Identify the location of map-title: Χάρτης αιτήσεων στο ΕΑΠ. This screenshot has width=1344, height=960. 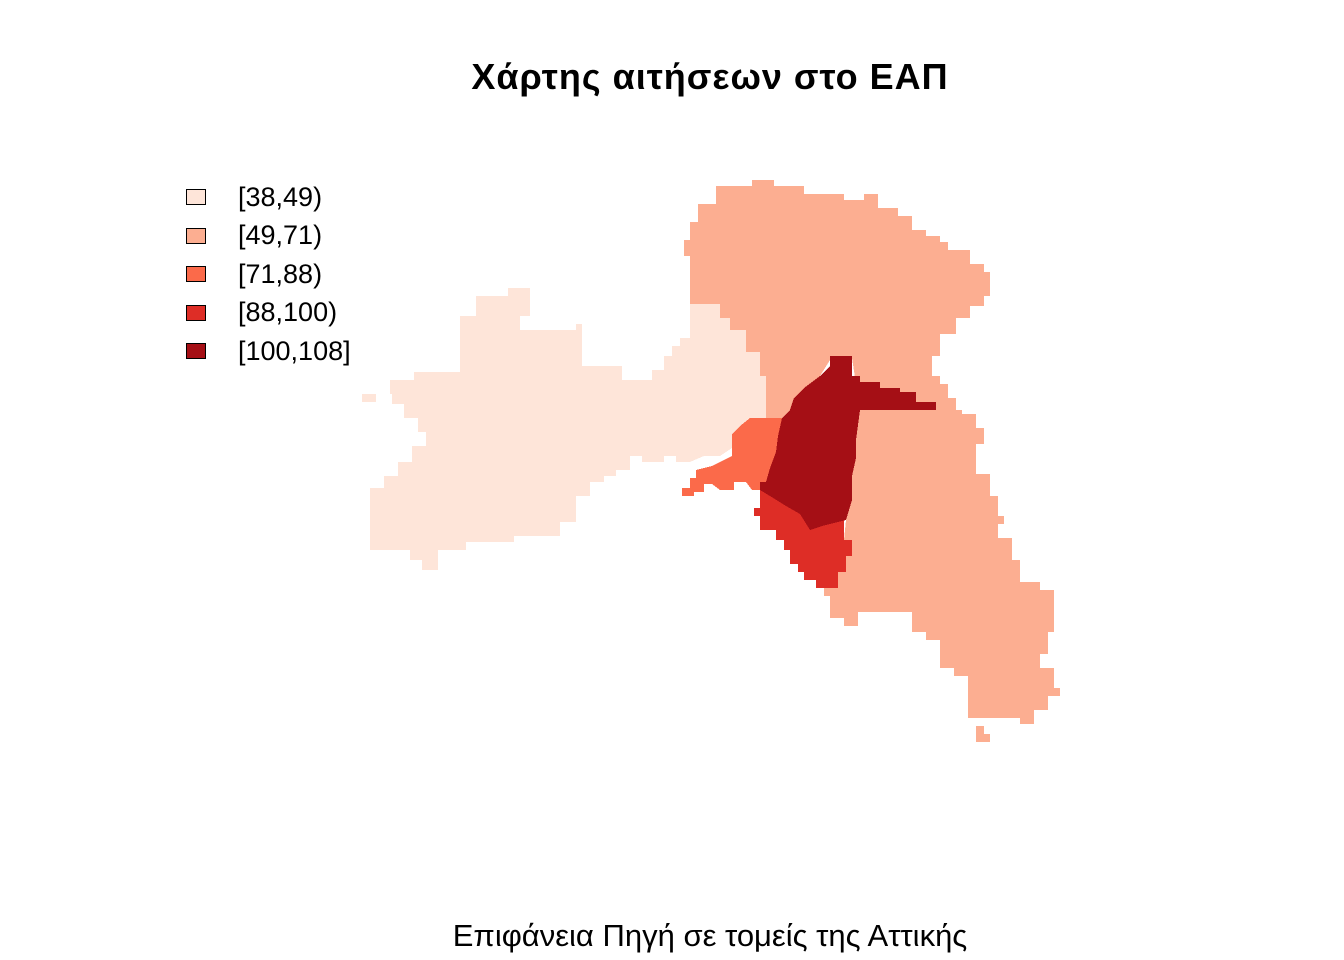
(710, 76).